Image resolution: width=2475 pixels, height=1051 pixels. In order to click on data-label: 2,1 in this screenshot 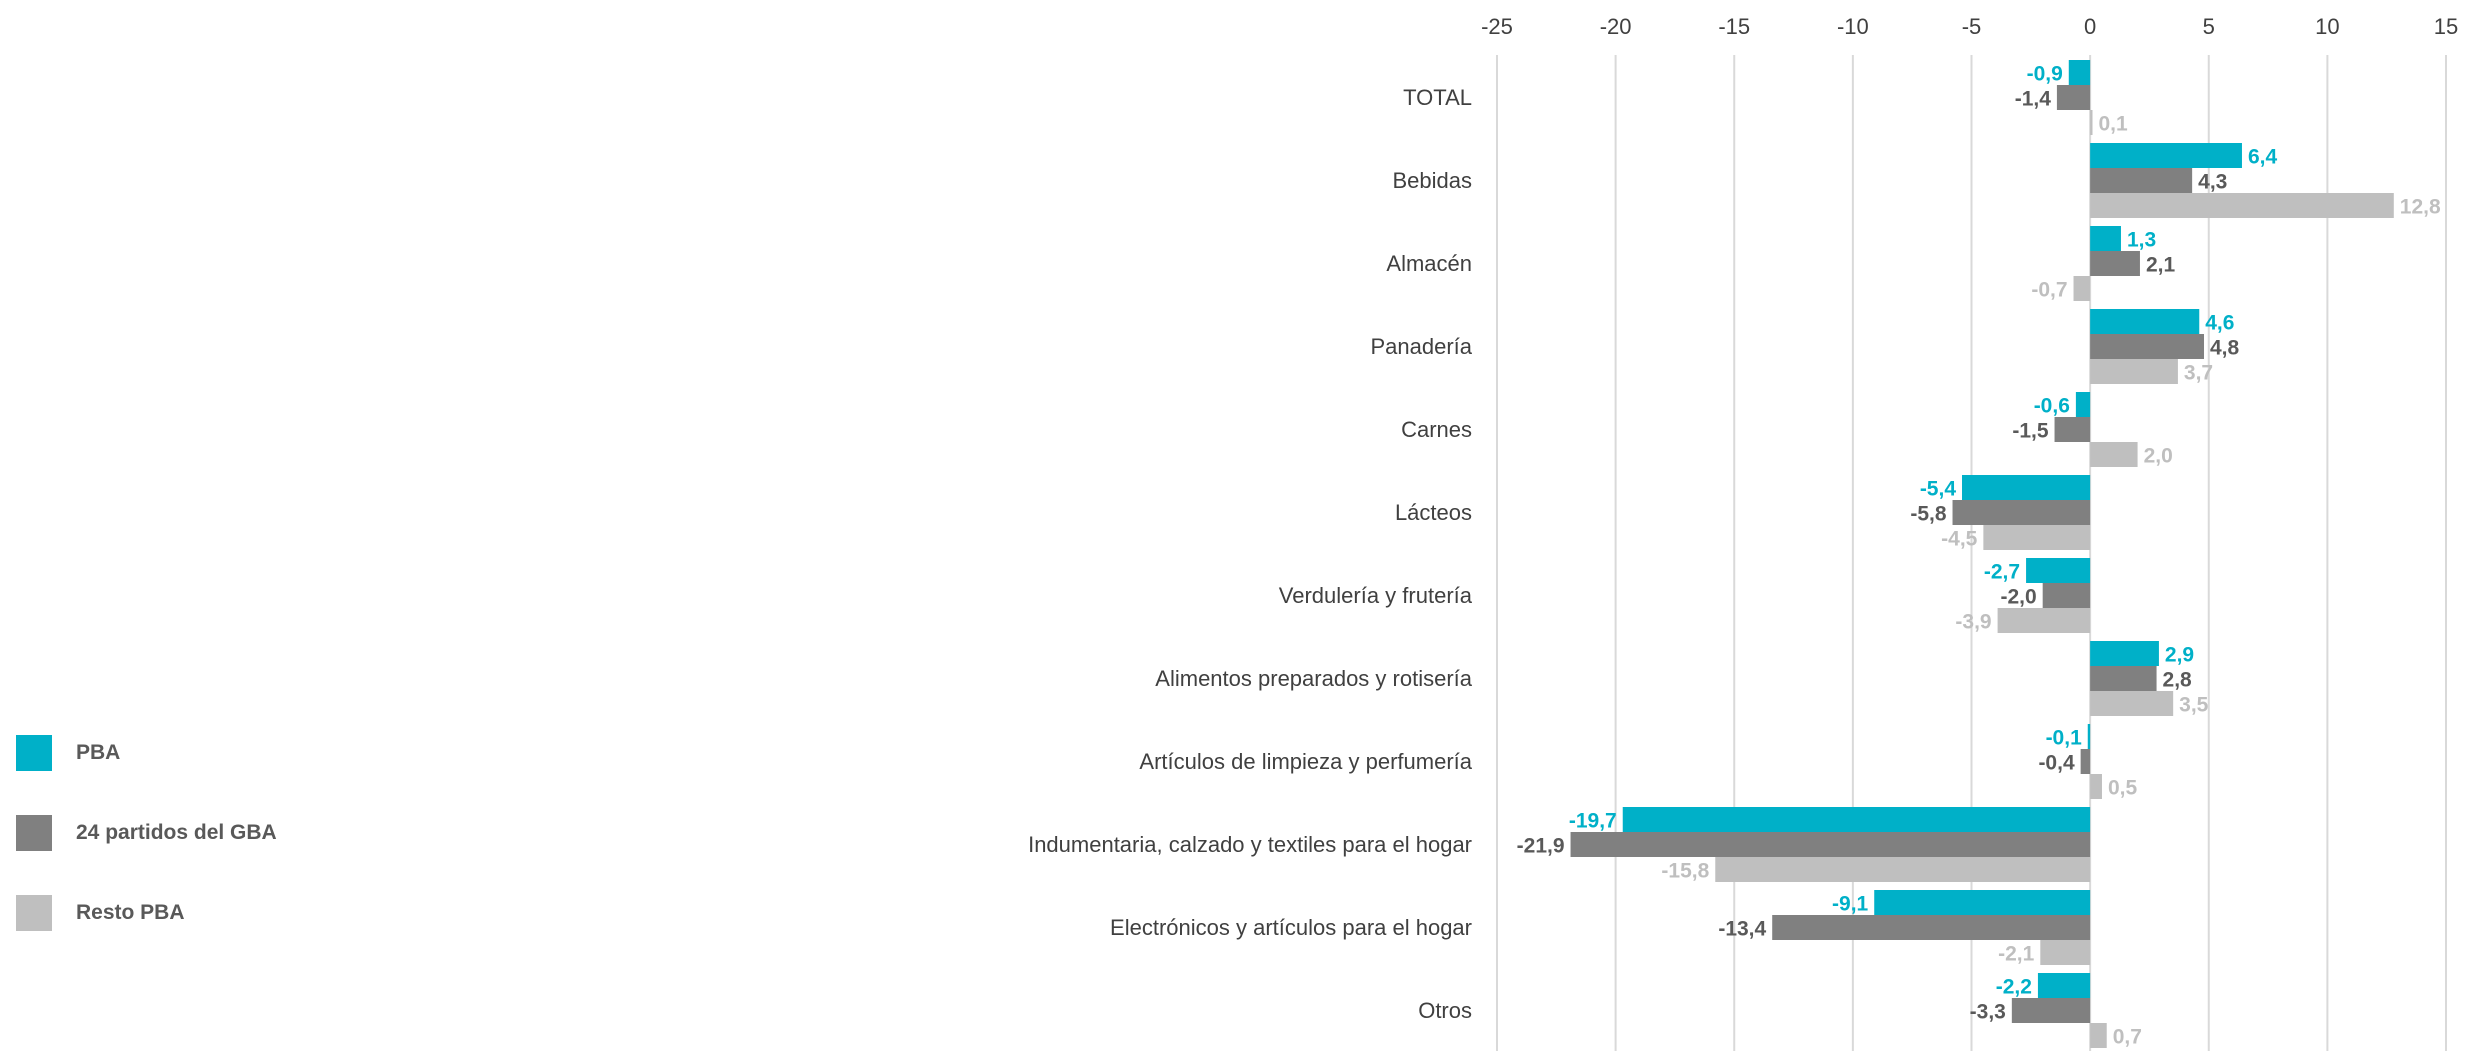, I will do `click(2161, 265)`.